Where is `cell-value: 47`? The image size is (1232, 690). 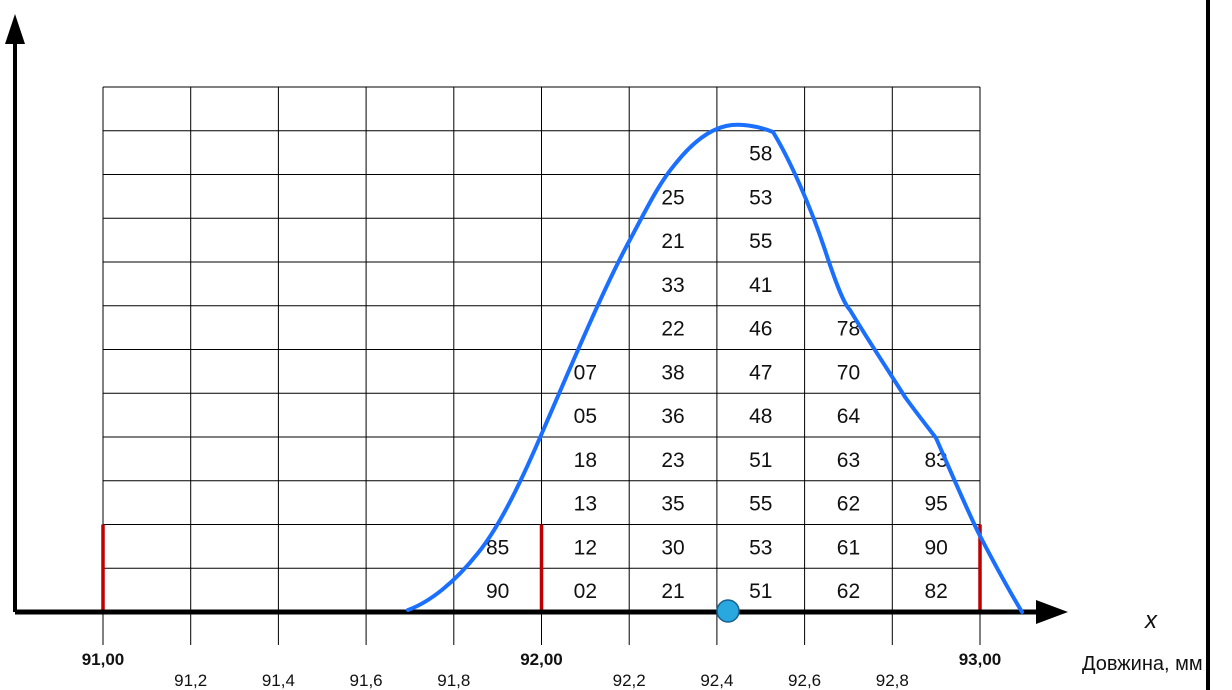 cell-value: 47 is located at coordinates (760, 372).